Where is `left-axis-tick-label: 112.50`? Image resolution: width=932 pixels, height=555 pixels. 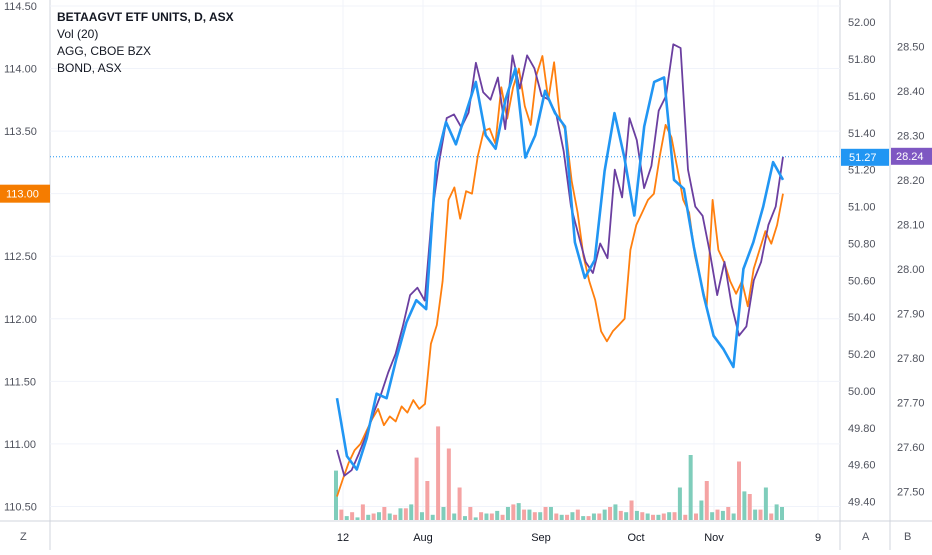
left-axis-tick-label: 112.50 is located at coordinates (20, 257).